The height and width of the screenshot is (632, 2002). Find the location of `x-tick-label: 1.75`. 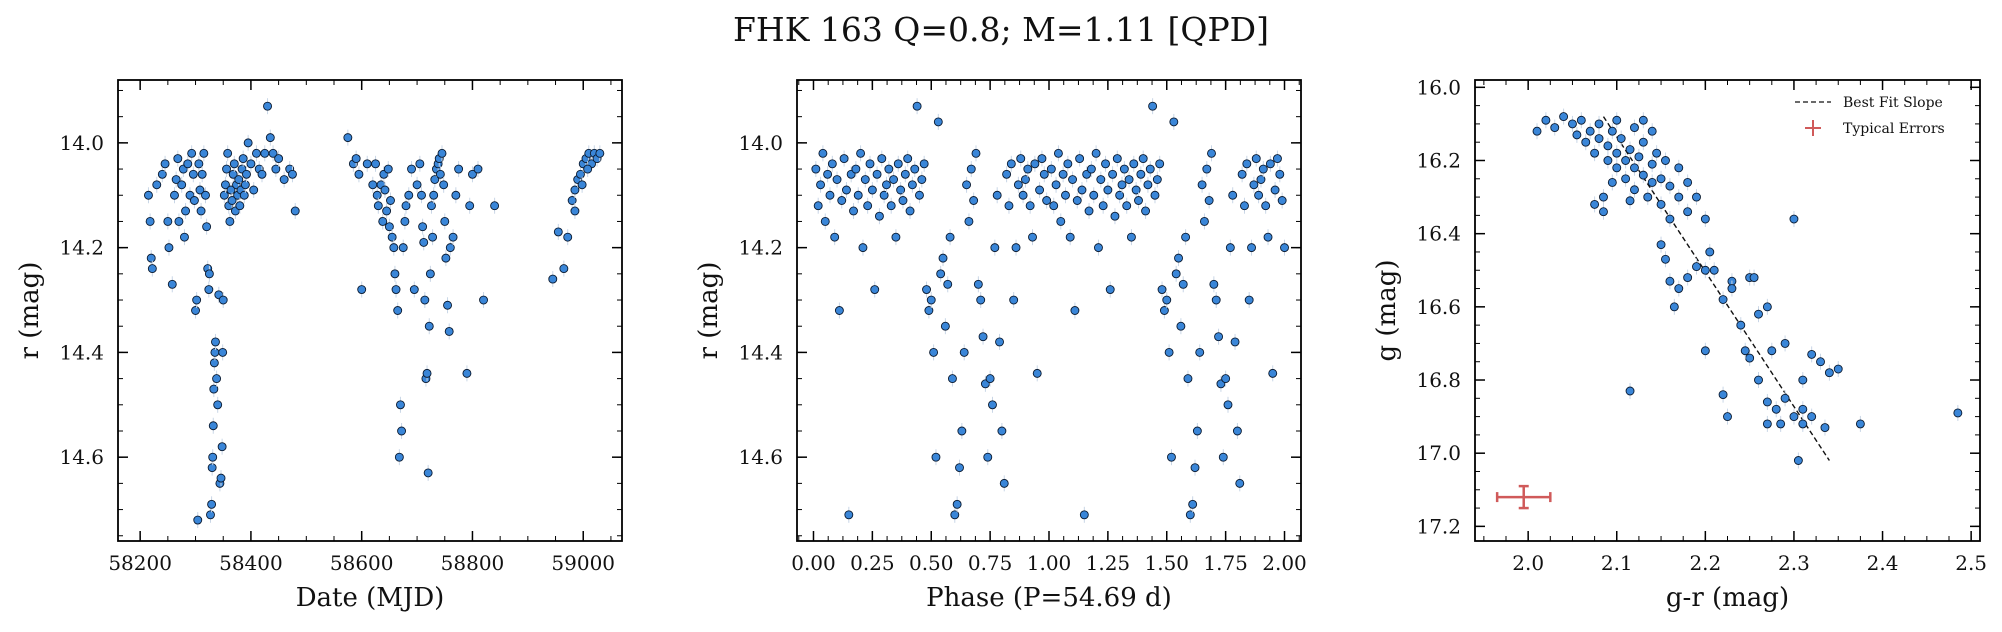

x-tick-label: 1.75 is located at coordinates (1225, 563).